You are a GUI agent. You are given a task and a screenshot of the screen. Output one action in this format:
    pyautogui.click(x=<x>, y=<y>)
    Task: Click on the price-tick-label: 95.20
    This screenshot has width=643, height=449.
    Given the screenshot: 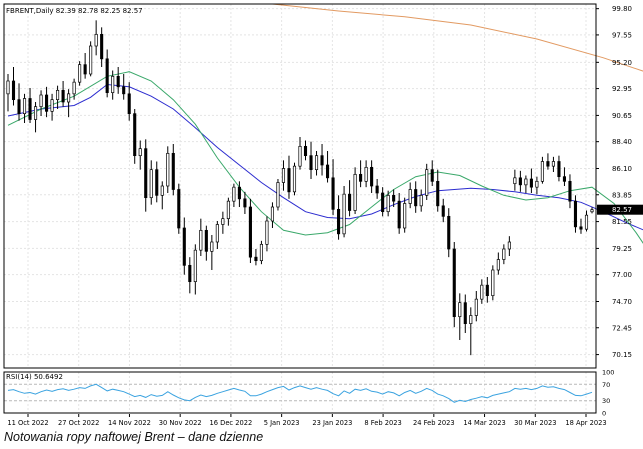 What is the action you would take?
    pyautogui.click(x=622, y=63)
    